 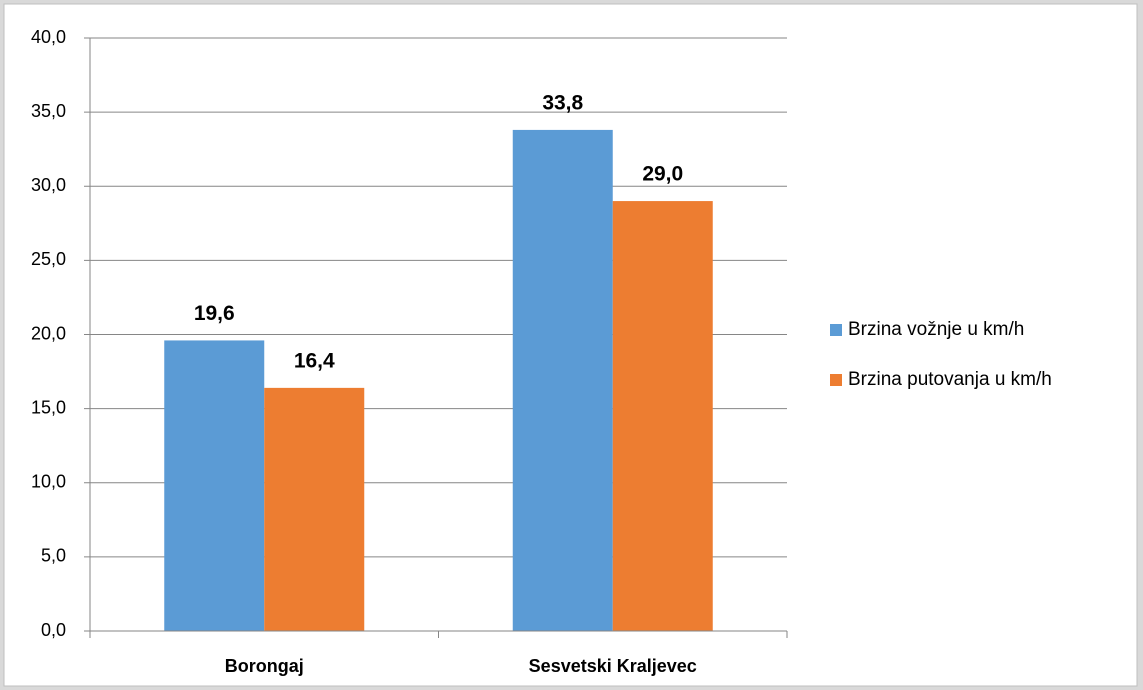 I want to click on x-tick-label: Sesvetski Kraljevec, so click(x=613, y=666).